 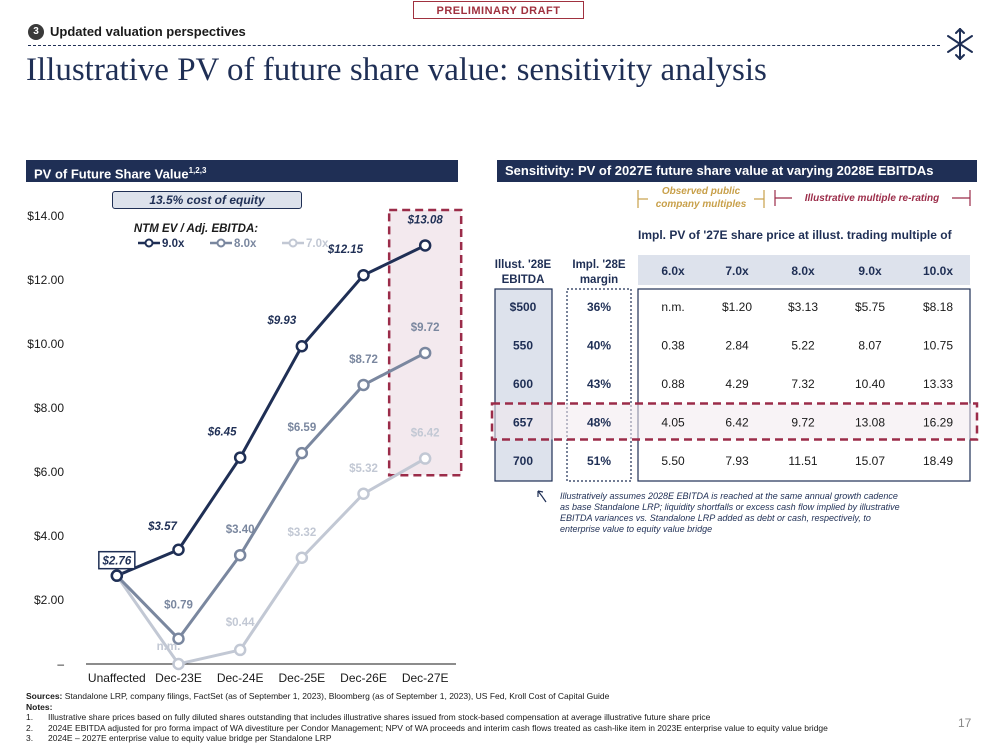 I want to click on ebitda-col-header: Illust. '28E, so click(x=523, y=265).